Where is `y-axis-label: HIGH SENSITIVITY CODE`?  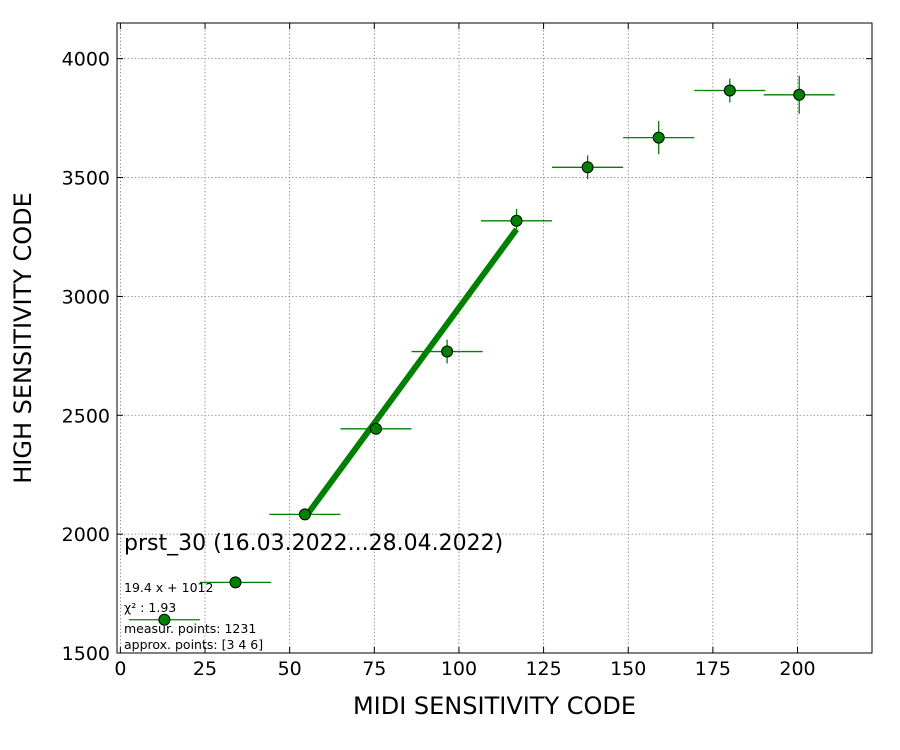 y-axis-label: HIGH SENSITIVITY CODE is located at coordinates (23, 338).